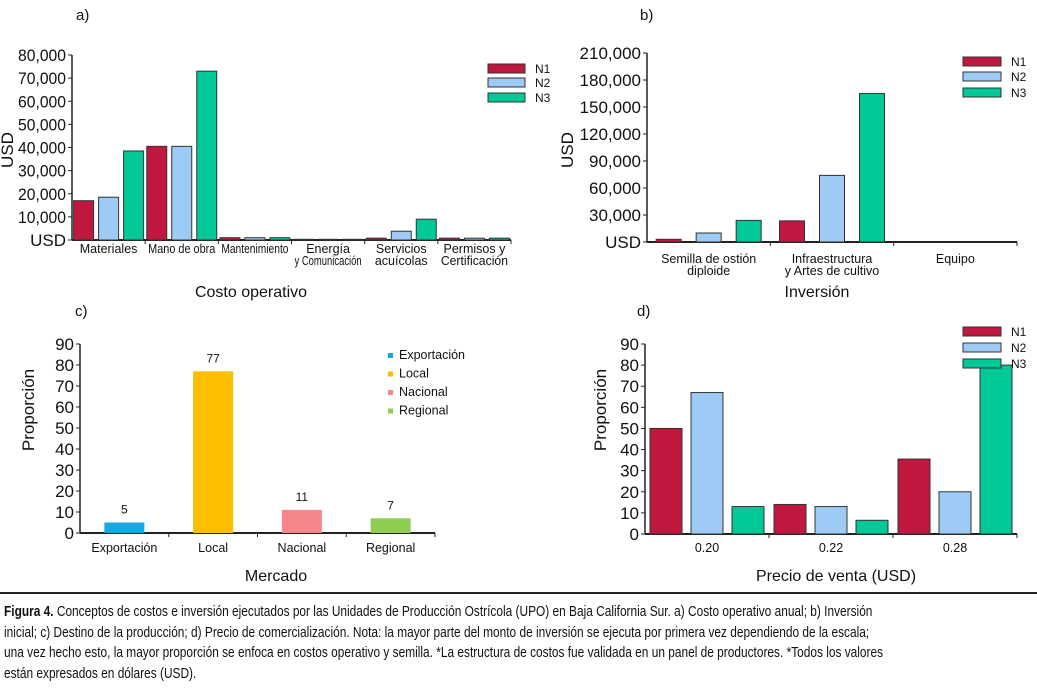  I want to click on y-tick-label: 180,000, so click(610, 80).